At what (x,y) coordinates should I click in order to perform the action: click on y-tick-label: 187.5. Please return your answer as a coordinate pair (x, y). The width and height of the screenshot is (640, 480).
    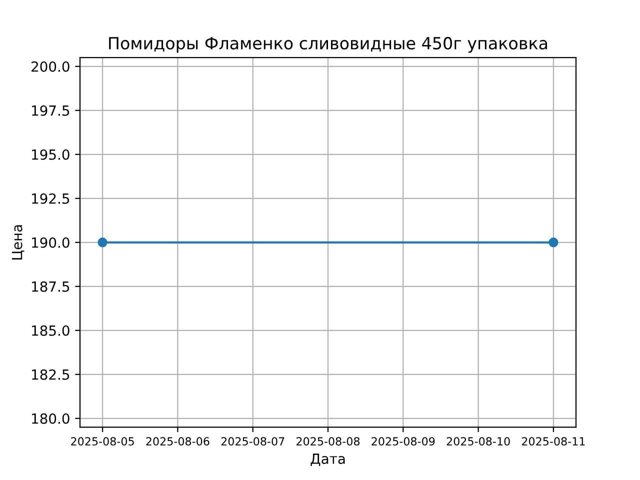
    Looking at the image, I should click on (51, 286).